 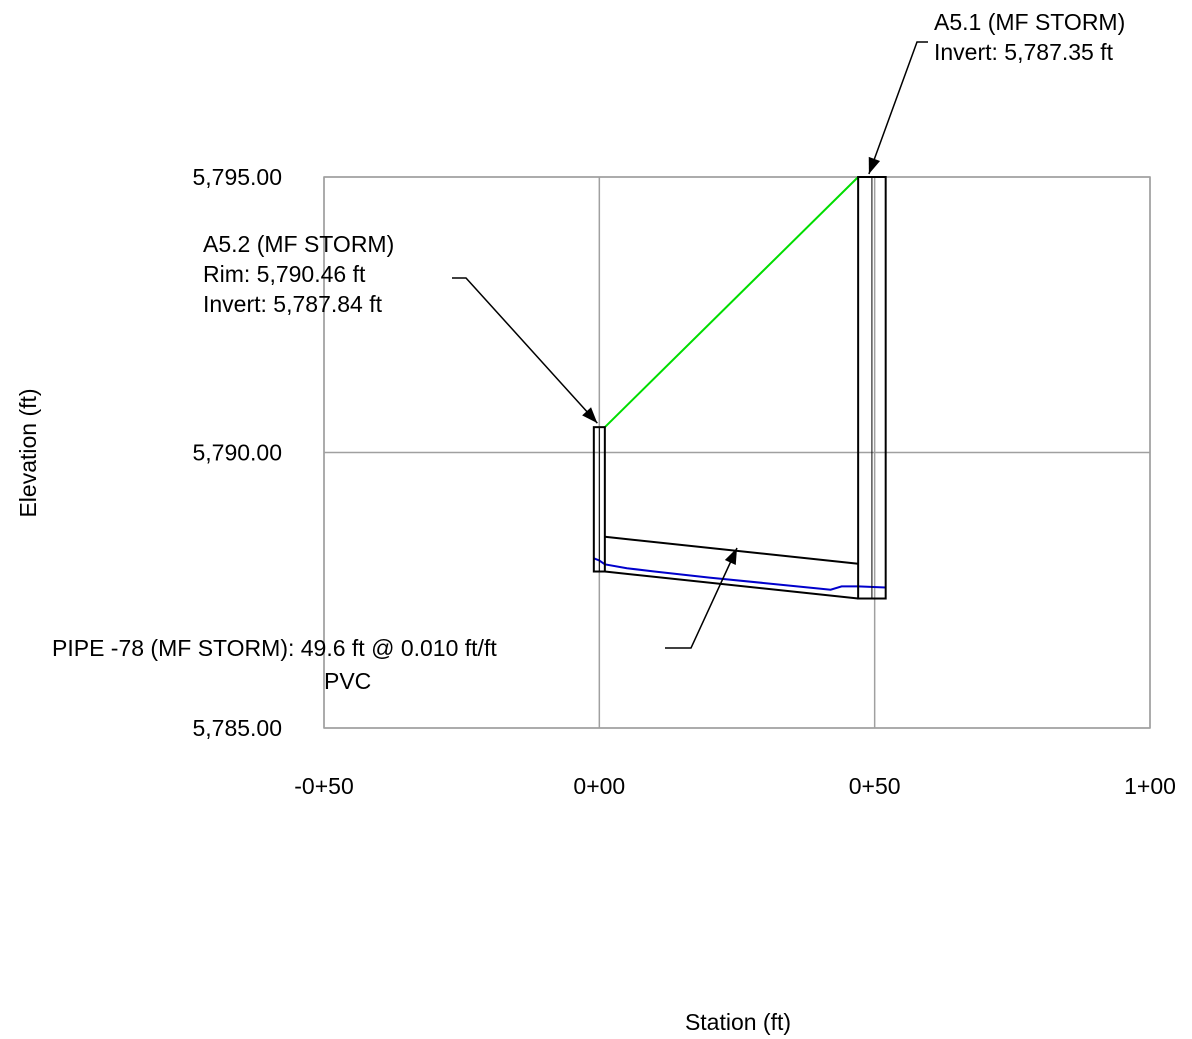 What do you see at coordinates (731, 302) in the screenshot?
I see `series-line` at bounding box center [731, 302].